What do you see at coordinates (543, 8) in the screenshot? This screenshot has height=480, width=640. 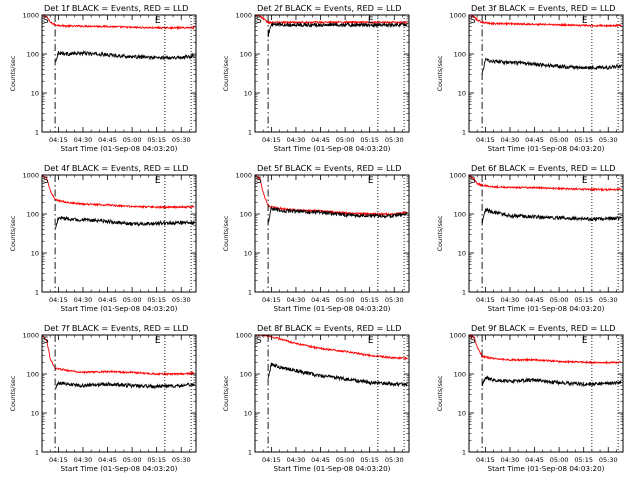 I see `chart-title: Det 3f BLACK = Events, RED = LLD` at bounding box center [543, 8].